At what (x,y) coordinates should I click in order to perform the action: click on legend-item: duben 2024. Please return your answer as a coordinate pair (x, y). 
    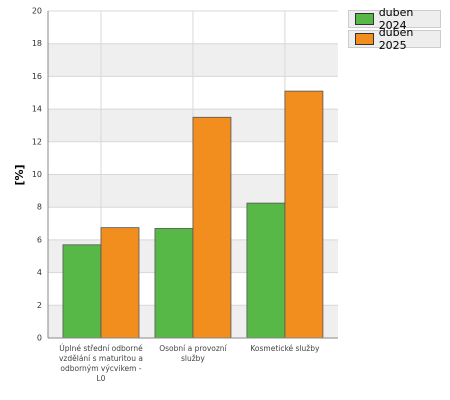
    Looking at the image, I should click on (394, 19).